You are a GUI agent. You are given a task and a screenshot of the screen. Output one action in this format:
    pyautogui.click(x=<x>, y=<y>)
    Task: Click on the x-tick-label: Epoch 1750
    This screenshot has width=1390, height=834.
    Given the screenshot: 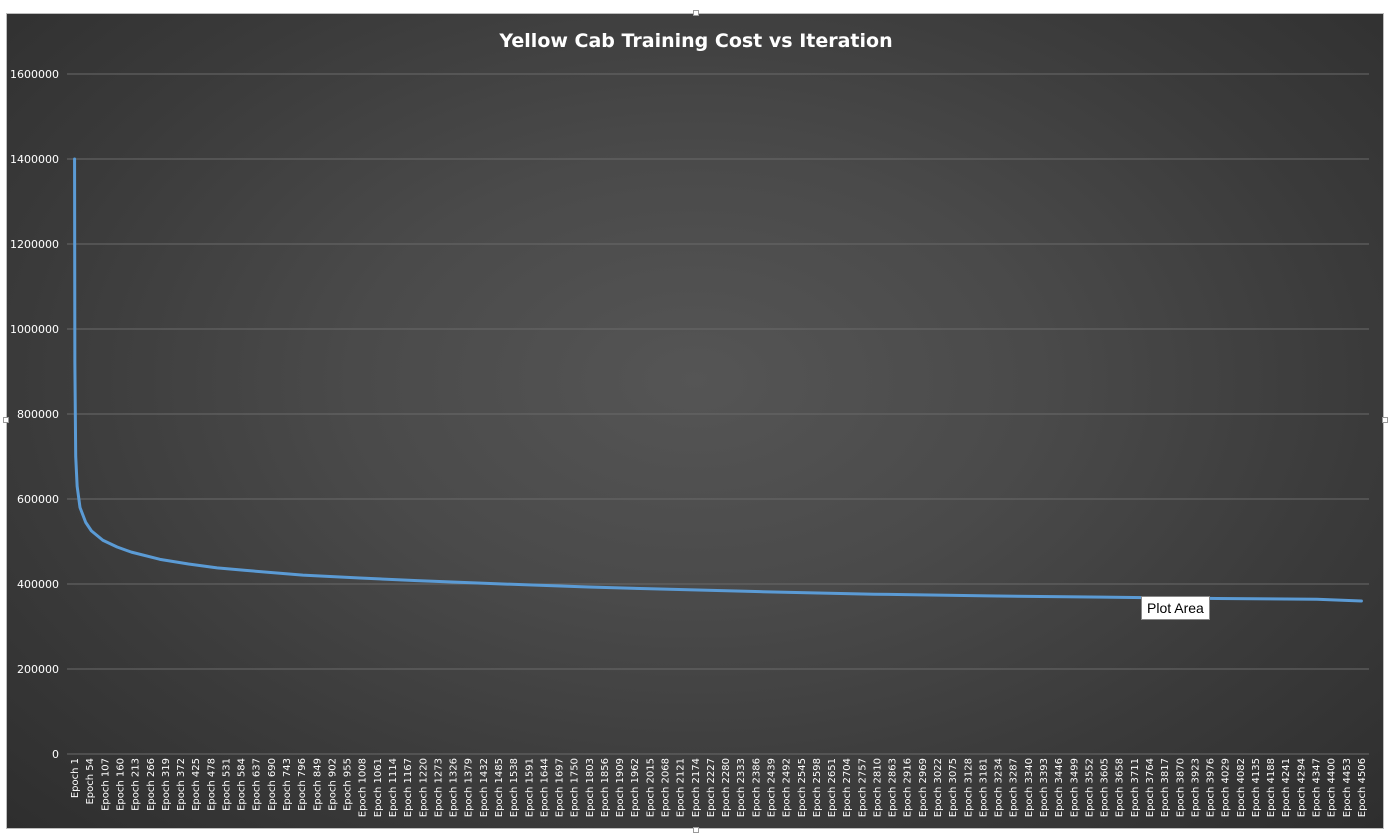 What is the action you would take?
    pyautogui.click(x=575, y=787)
    